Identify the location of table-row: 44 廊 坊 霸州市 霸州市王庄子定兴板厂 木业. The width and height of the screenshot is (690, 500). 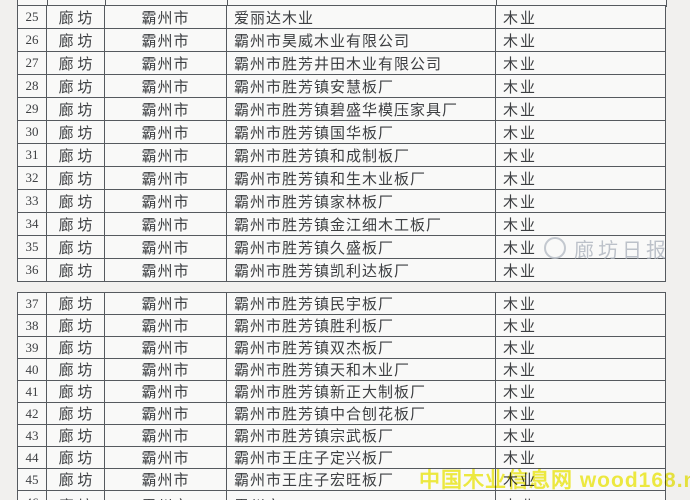
(341, 457).